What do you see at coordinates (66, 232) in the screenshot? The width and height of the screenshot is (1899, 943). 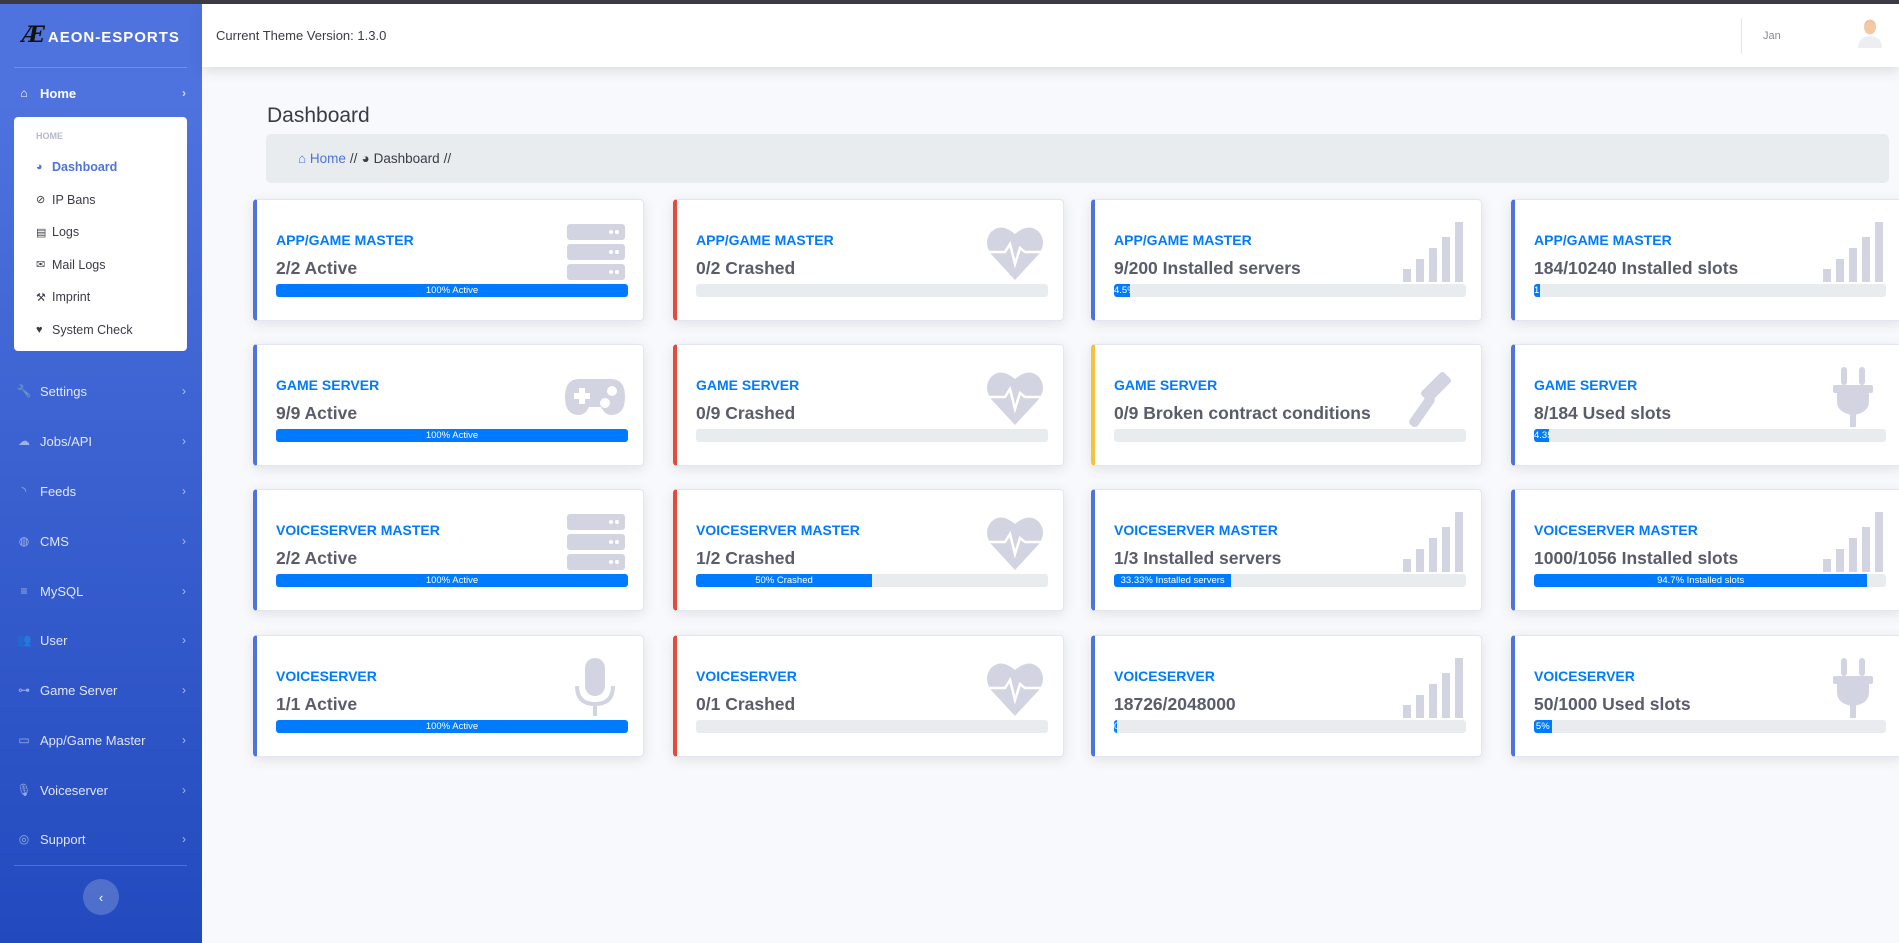 I see `submenu-item-label: Logs` at bounding box center [66, 232].